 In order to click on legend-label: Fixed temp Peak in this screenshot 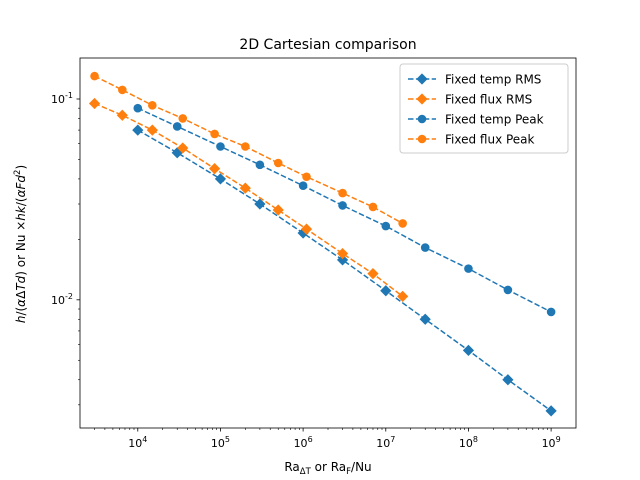, I will do `click(494, 120)`.